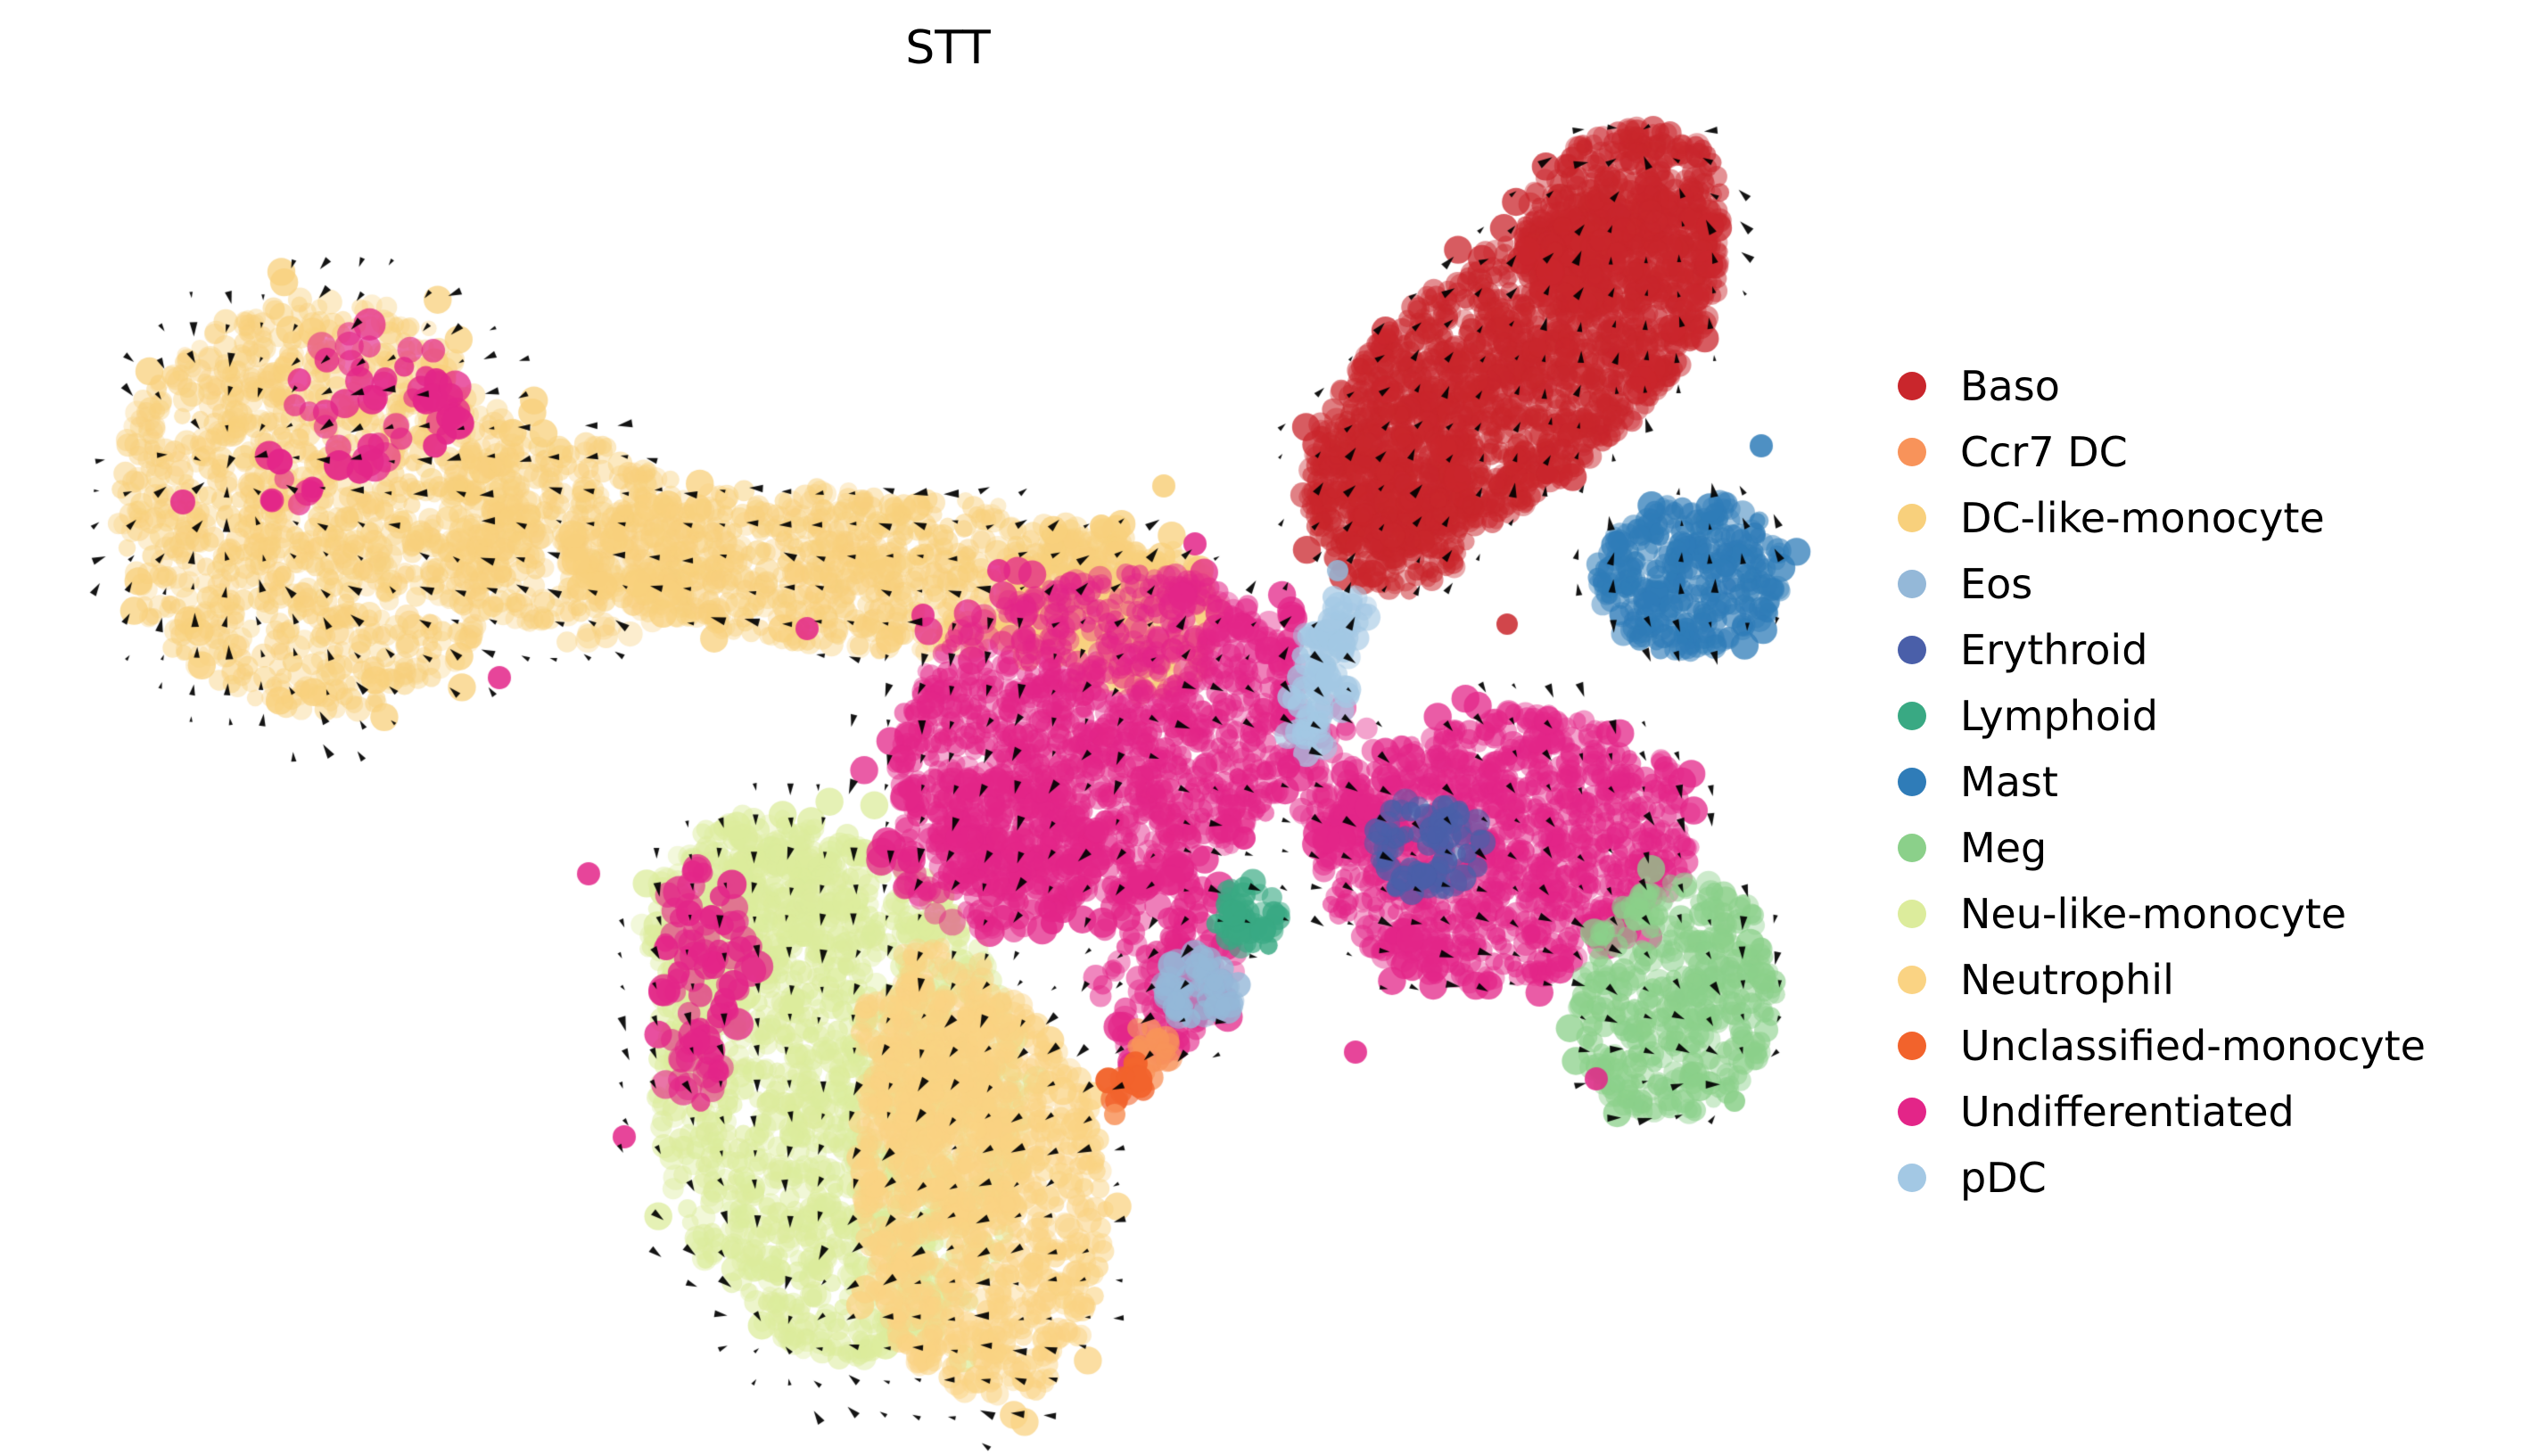  I want to click on legend-item: pDC, so click(2162, 1178).